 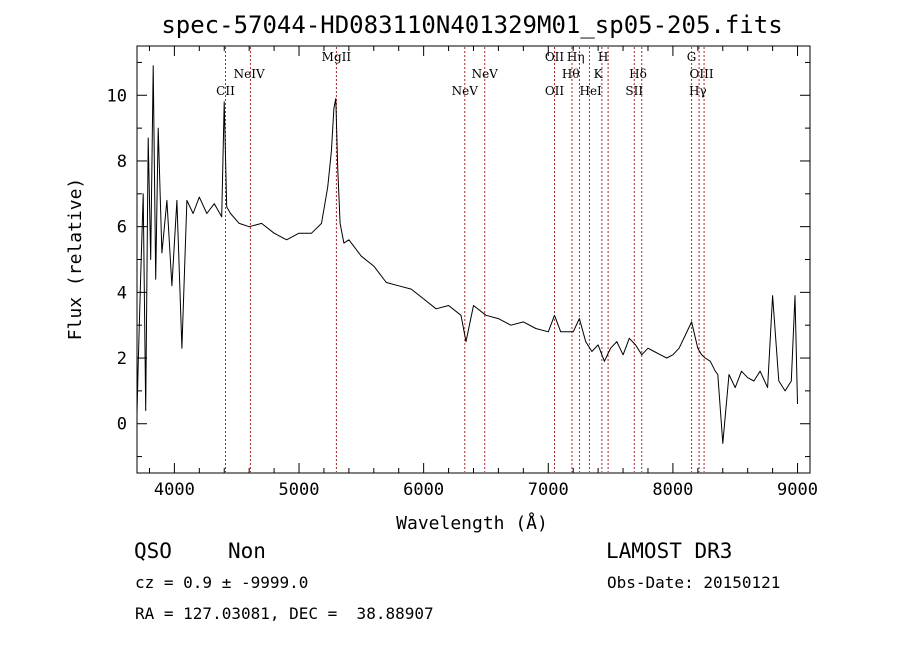 What do you see at coordinates (472, 523) in the screenshot?
I see `x-axis-label: Wavelength (Å)` at bounding box center [472, 523].